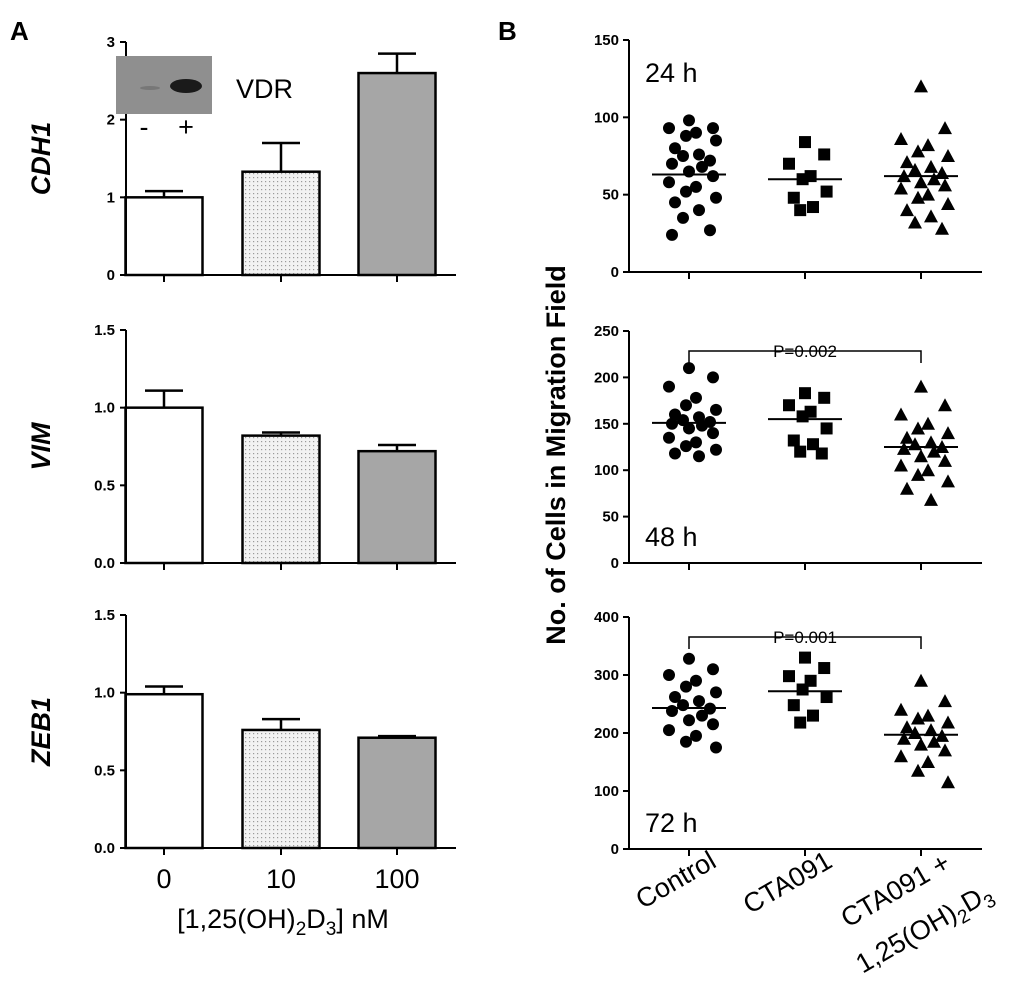 This screenshot has width=1024, height=1006. I want to click on panel-a-xlabel: [1,25(OH)2D3] nM, so click(283, 922).